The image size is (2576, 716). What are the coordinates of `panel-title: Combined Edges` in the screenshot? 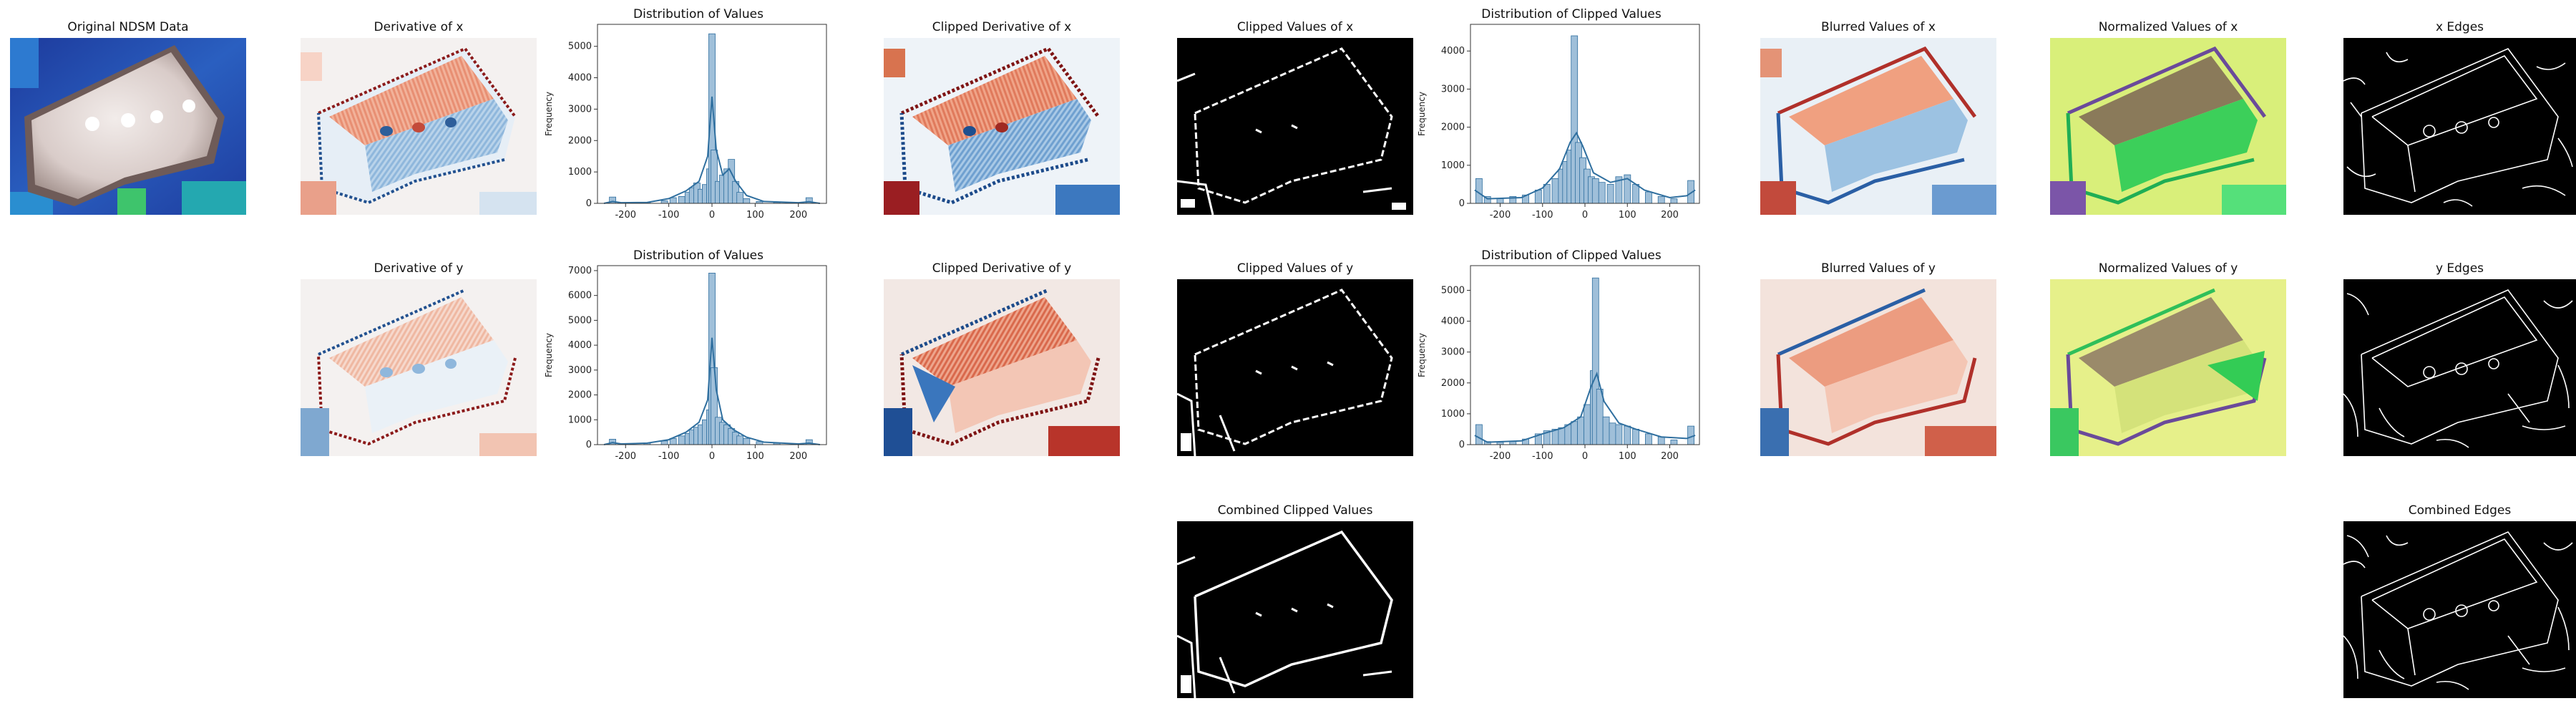 It's located at (2459, 510).